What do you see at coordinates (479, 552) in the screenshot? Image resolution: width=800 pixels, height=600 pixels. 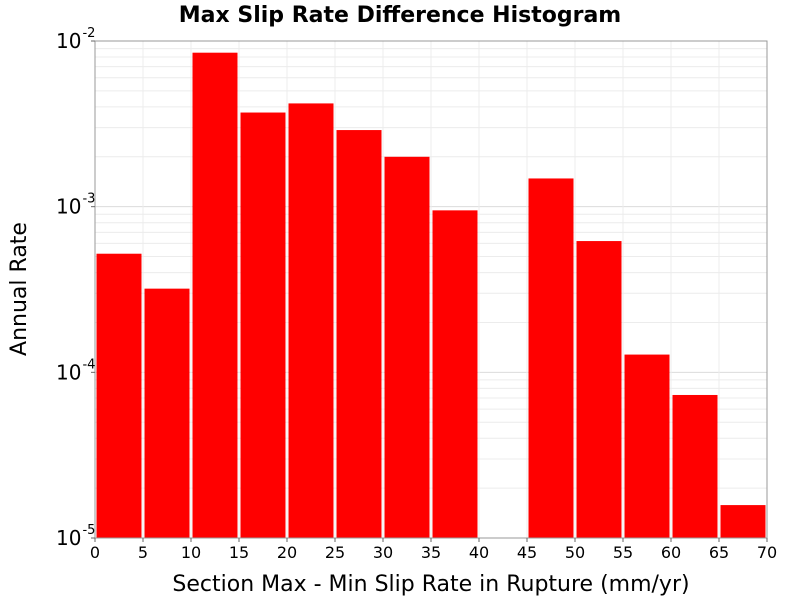 I see `x-tick-label: 40` at bounding box center [479, 552].